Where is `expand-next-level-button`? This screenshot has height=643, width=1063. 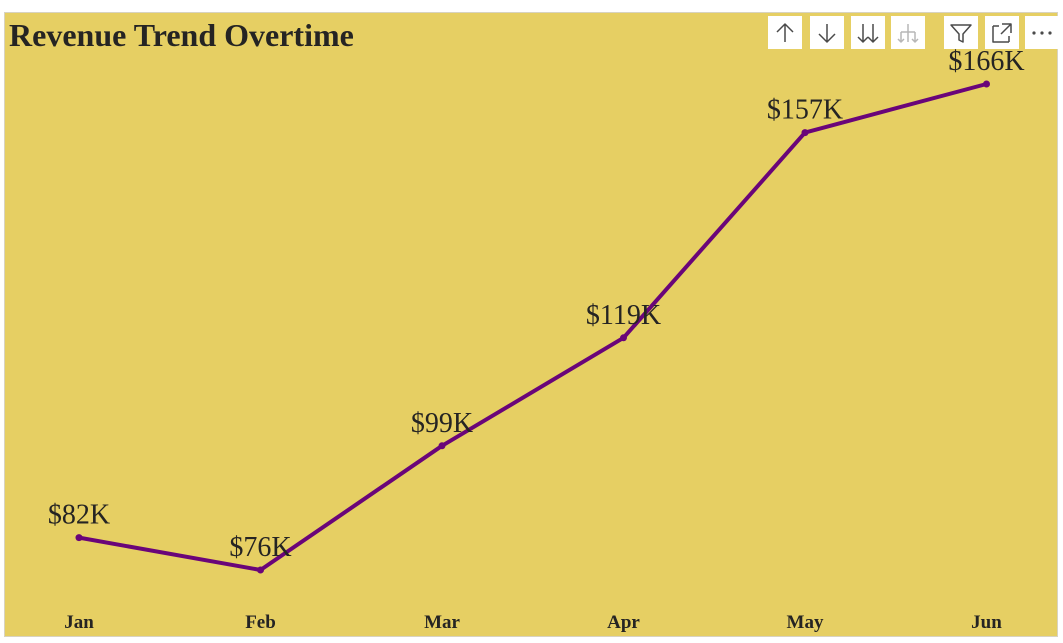 expand-next-level-button is located at coordinates (868, 32).